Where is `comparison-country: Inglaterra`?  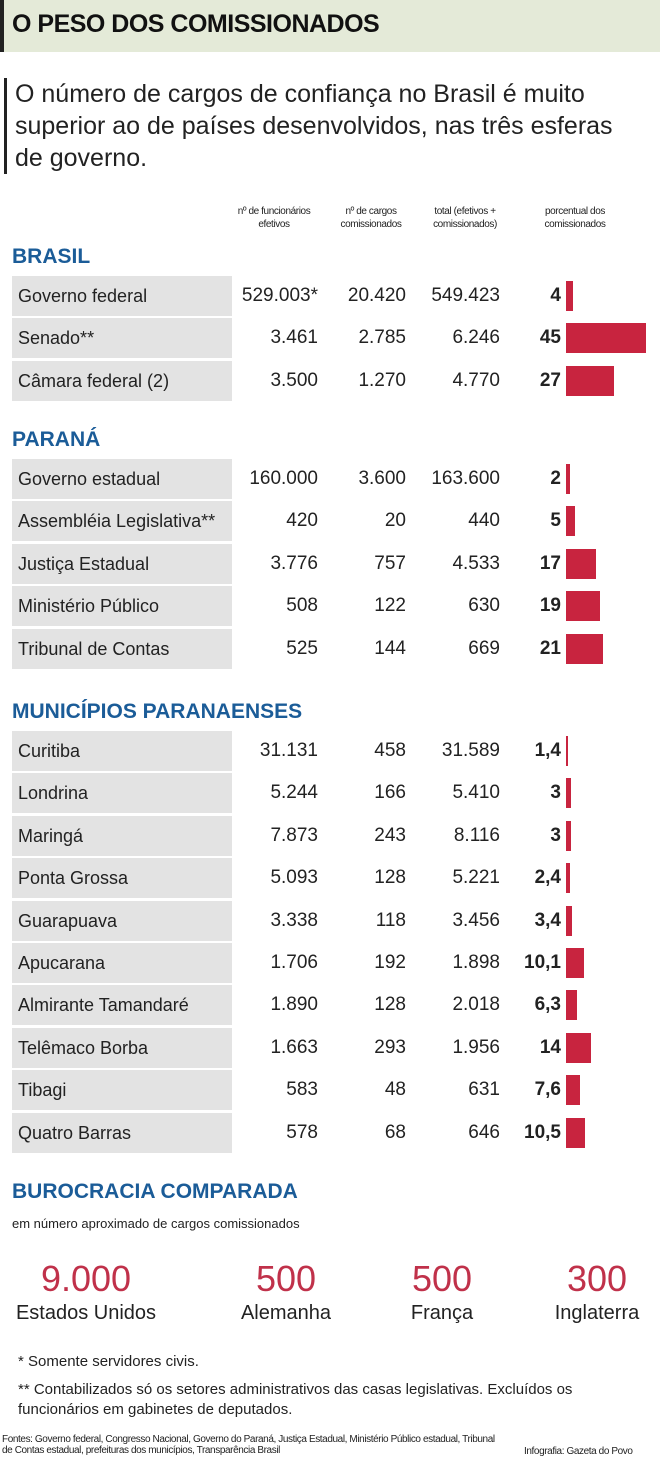 comparison-country: Inglaterra is located at coordinates (597, 1313).